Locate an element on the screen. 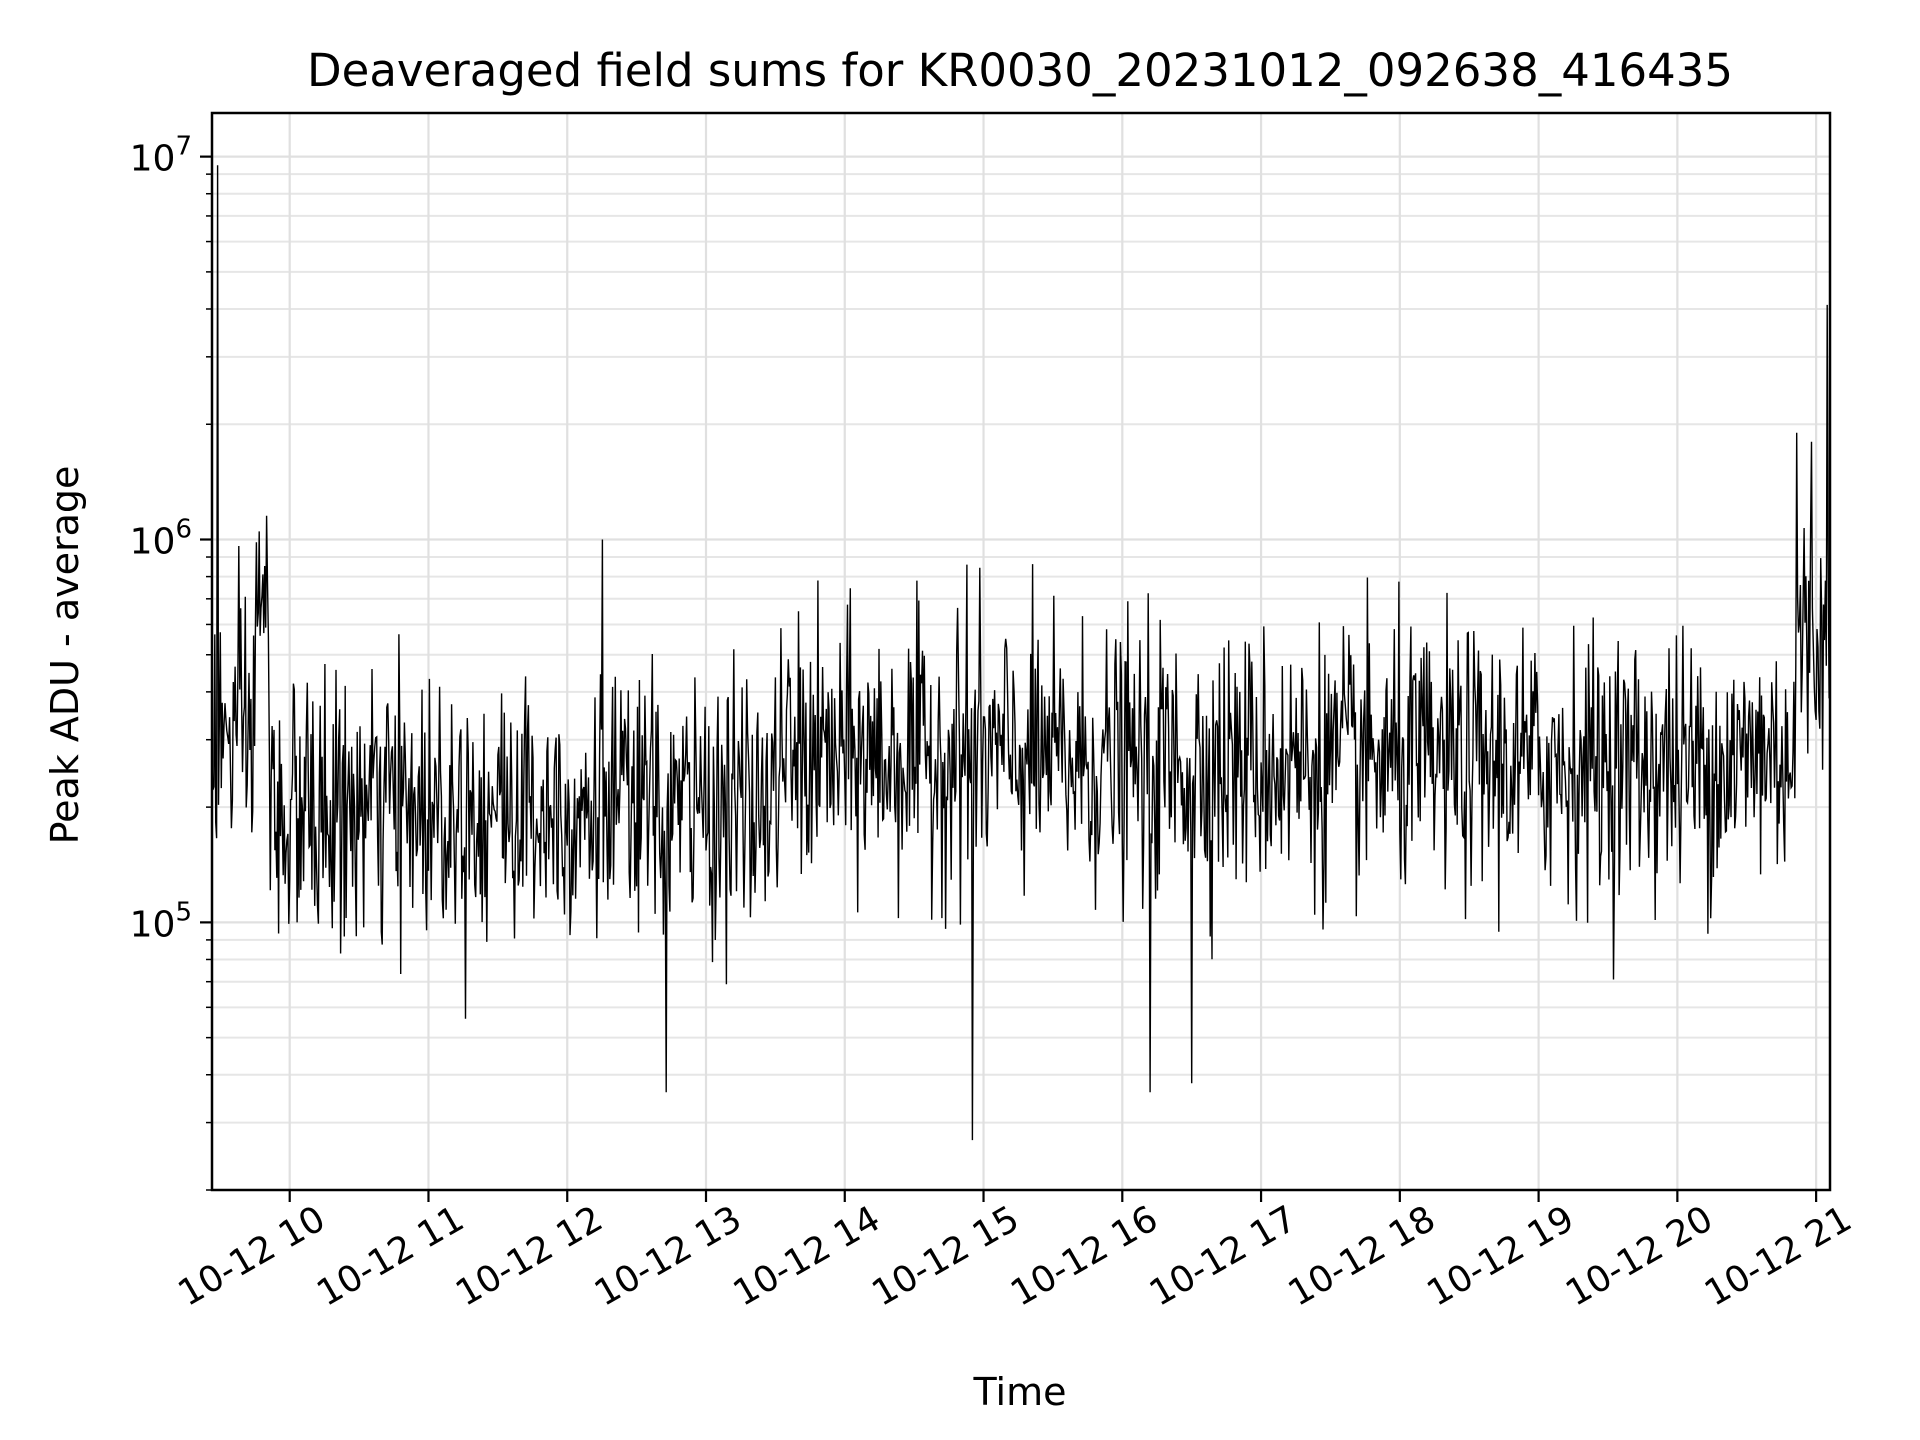 The image size is (1920, 1440). y-axis-ticks: 10⁵ 10⁶ 10⁷ is located at coordinates (171, 538).